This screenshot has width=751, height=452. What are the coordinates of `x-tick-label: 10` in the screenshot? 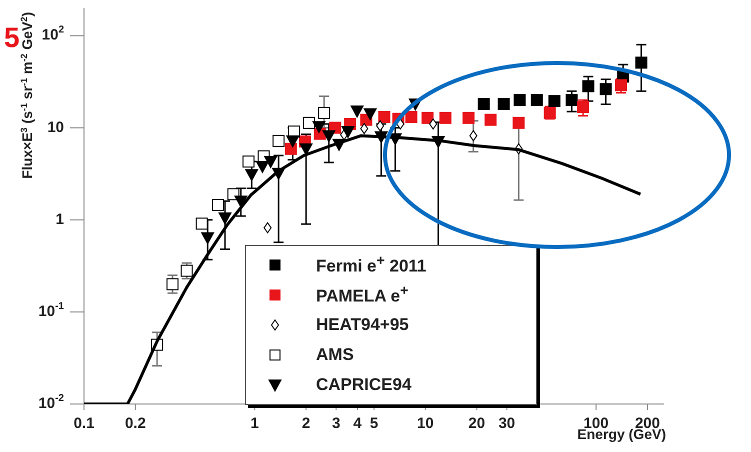 It's located at (425, 423).